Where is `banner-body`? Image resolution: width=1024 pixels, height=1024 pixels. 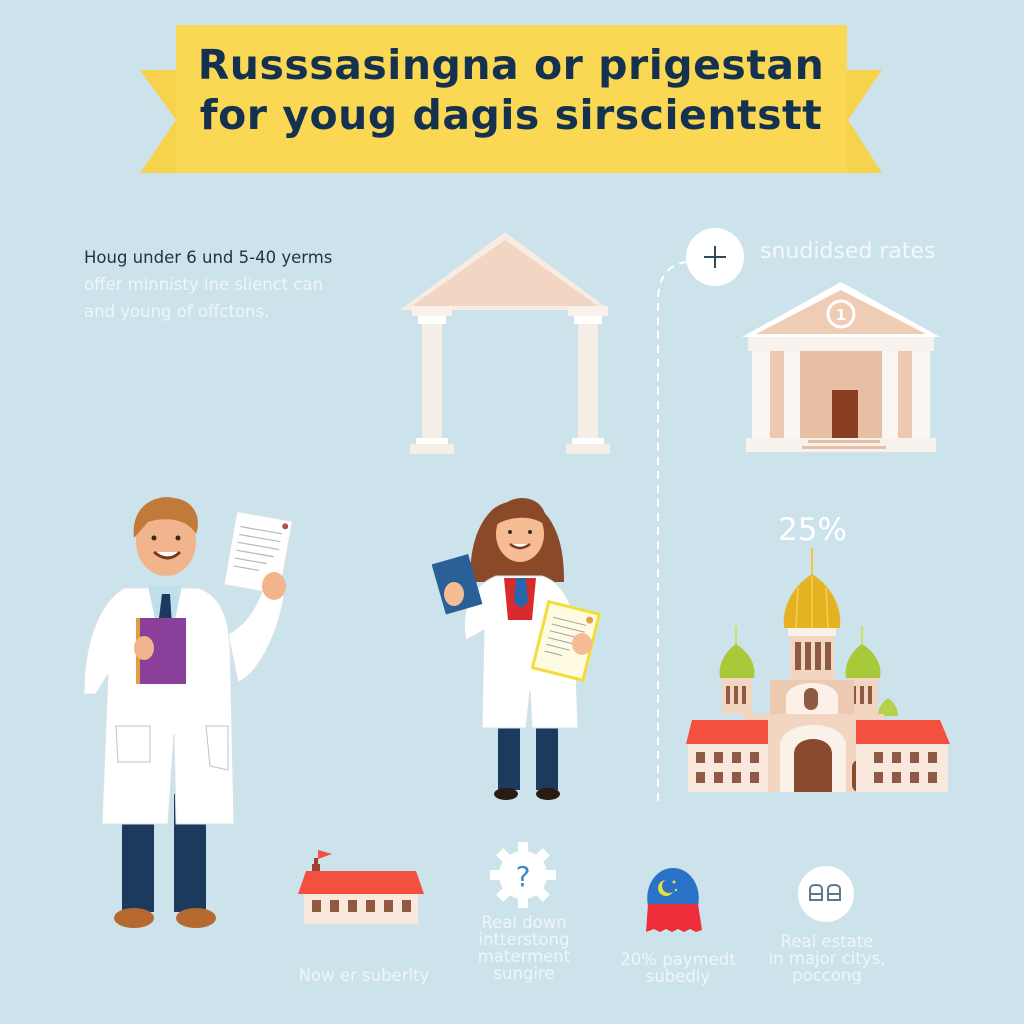 banner-body is located at coordinates (511, 99).